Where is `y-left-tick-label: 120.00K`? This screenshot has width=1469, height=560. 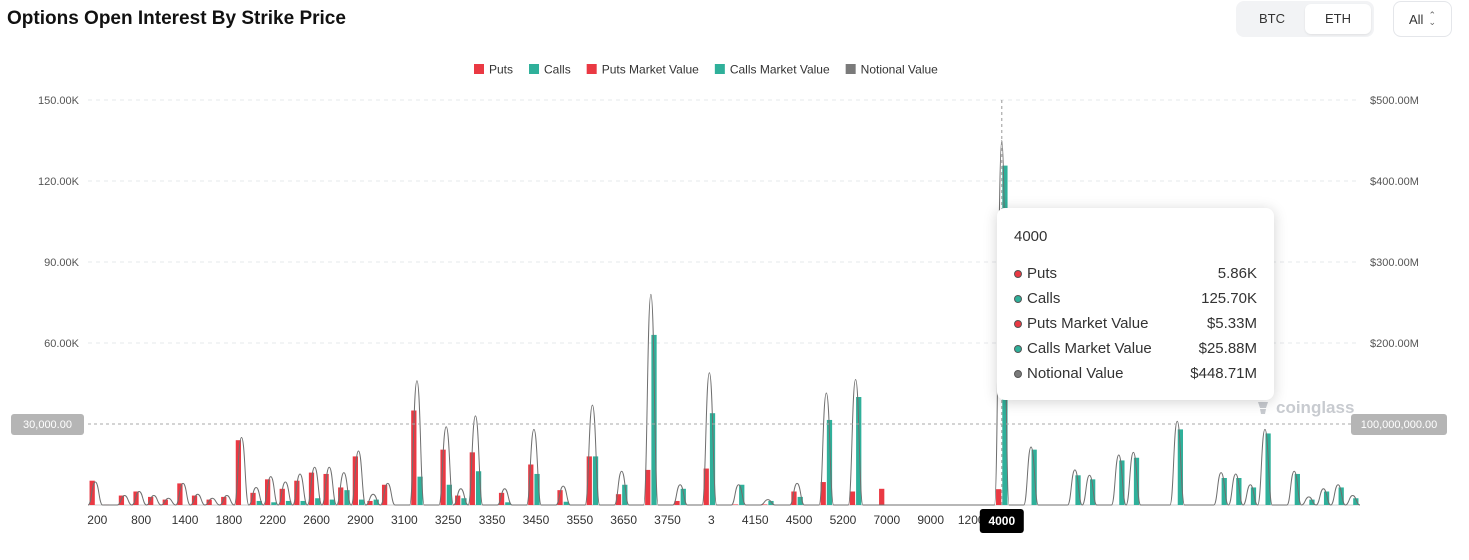 y-left-tick-label: 120.00K is located at coordinates (59, 182).